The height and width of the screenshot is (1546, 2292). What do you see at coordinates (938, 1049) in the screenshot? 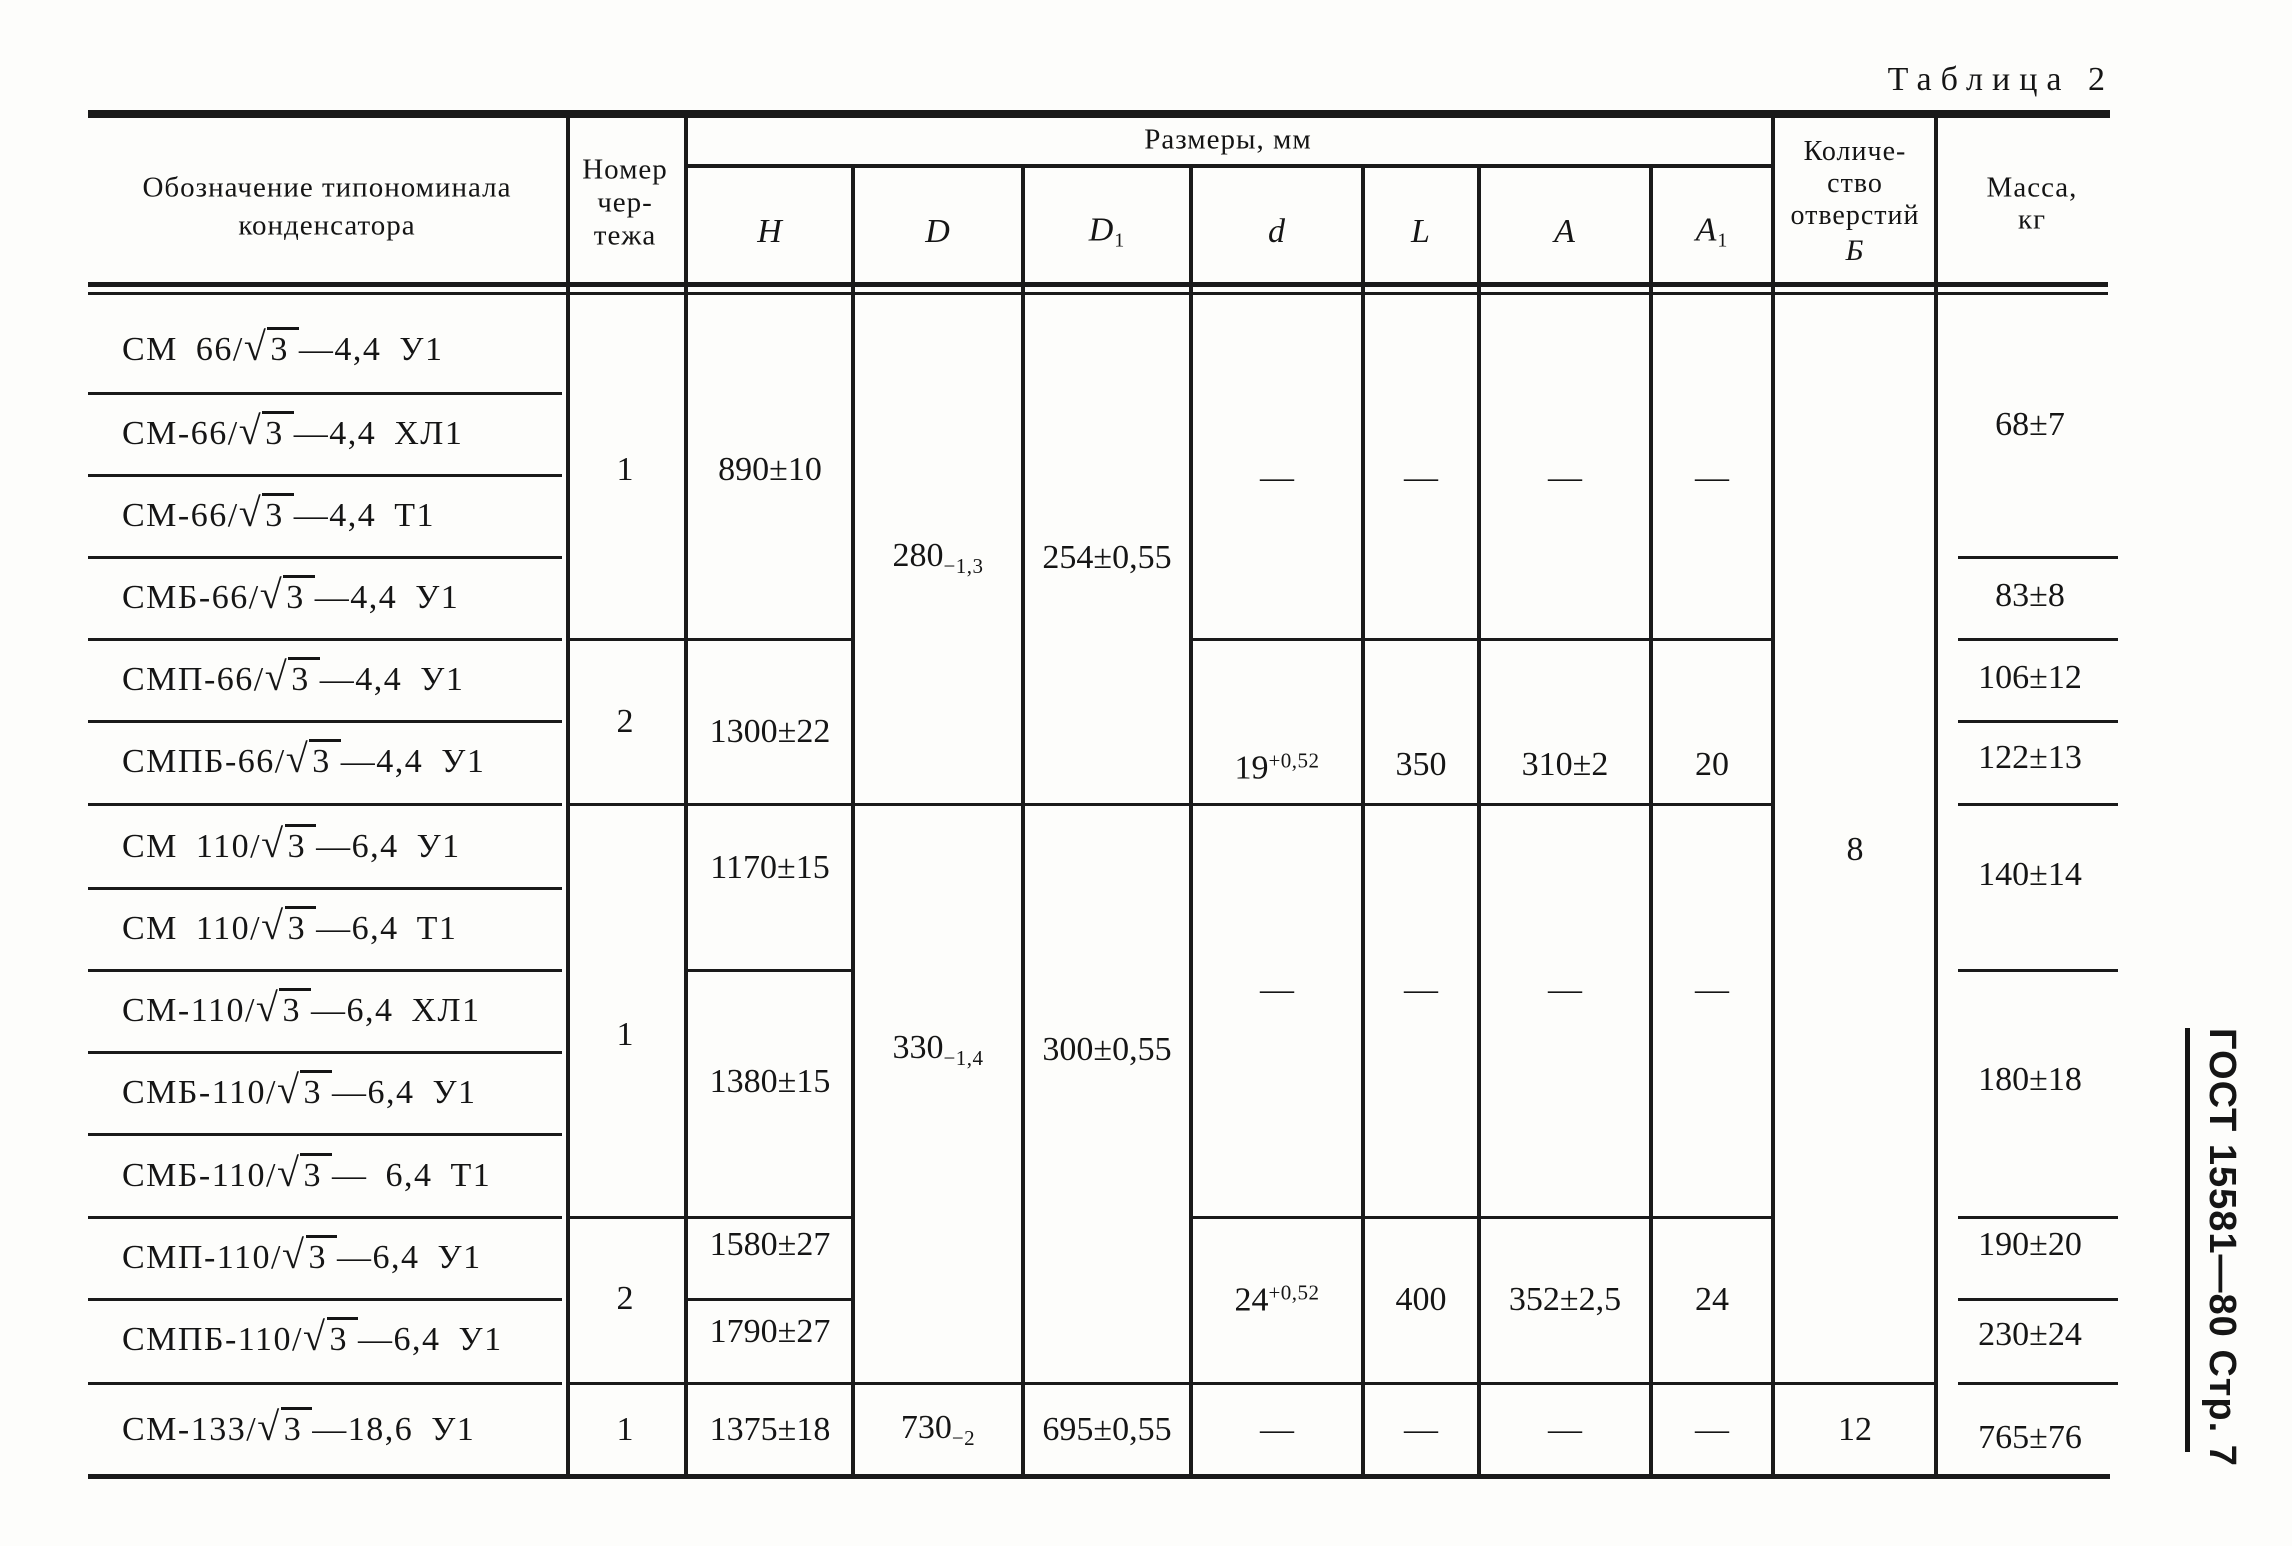
I see `cell-D: 330−1,4` at bounding box center [938, 1049].